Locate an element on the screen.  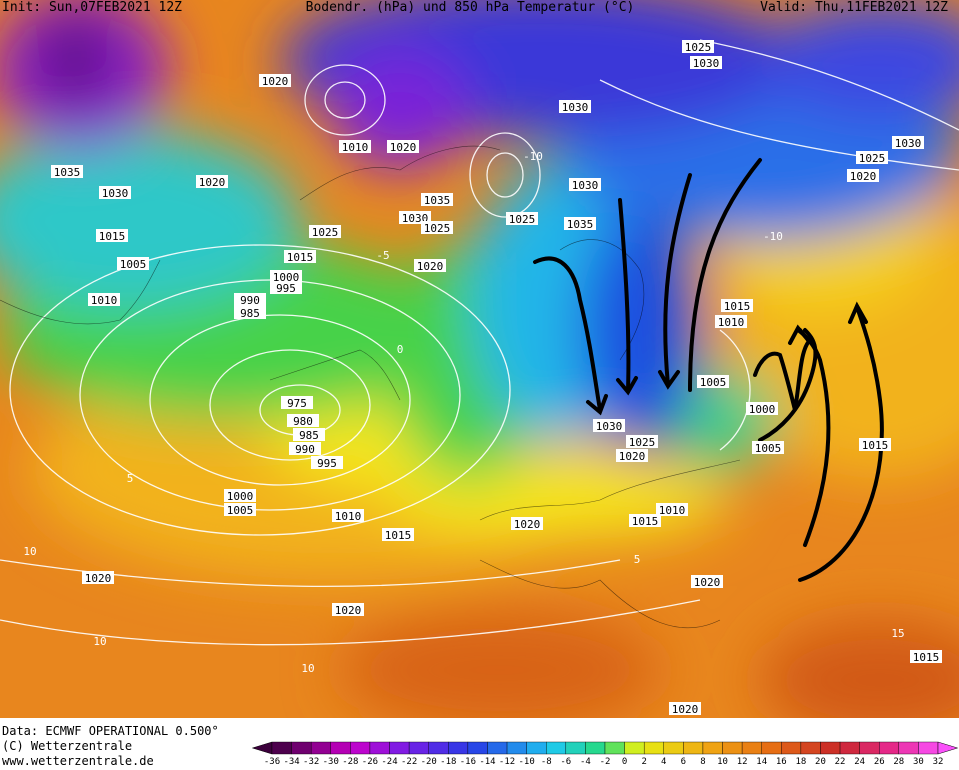
colorbar-label: 12 is located at coordinates (742, 762).